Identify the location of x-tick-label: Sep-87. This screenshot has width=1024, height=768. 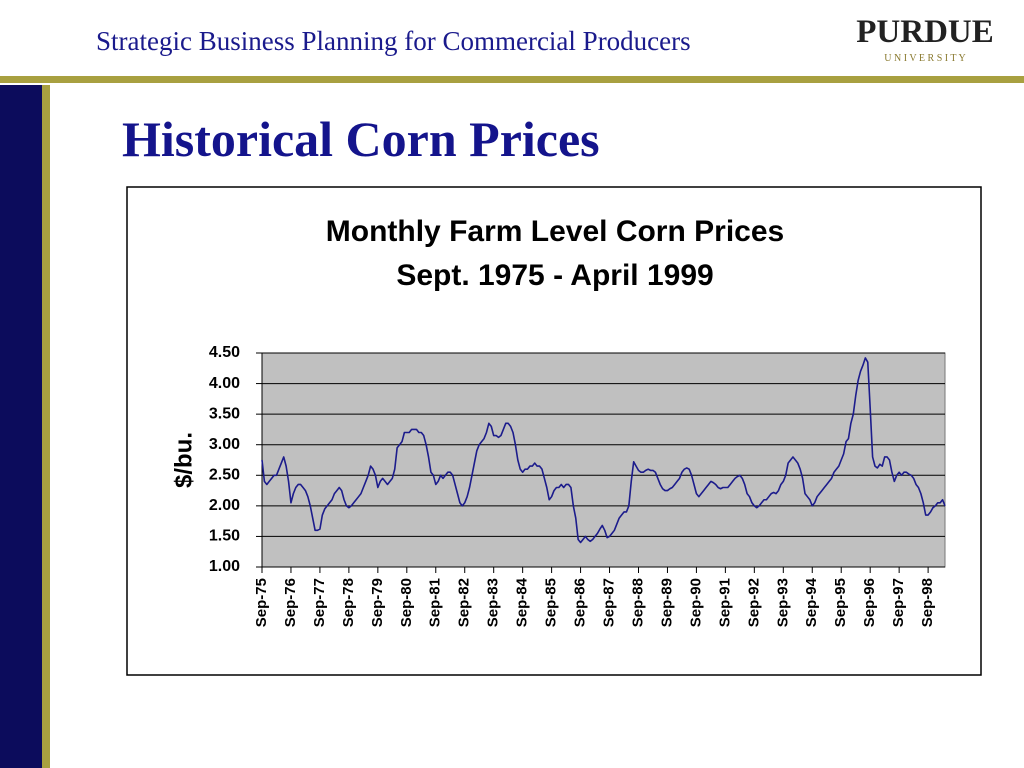
(609, 602).